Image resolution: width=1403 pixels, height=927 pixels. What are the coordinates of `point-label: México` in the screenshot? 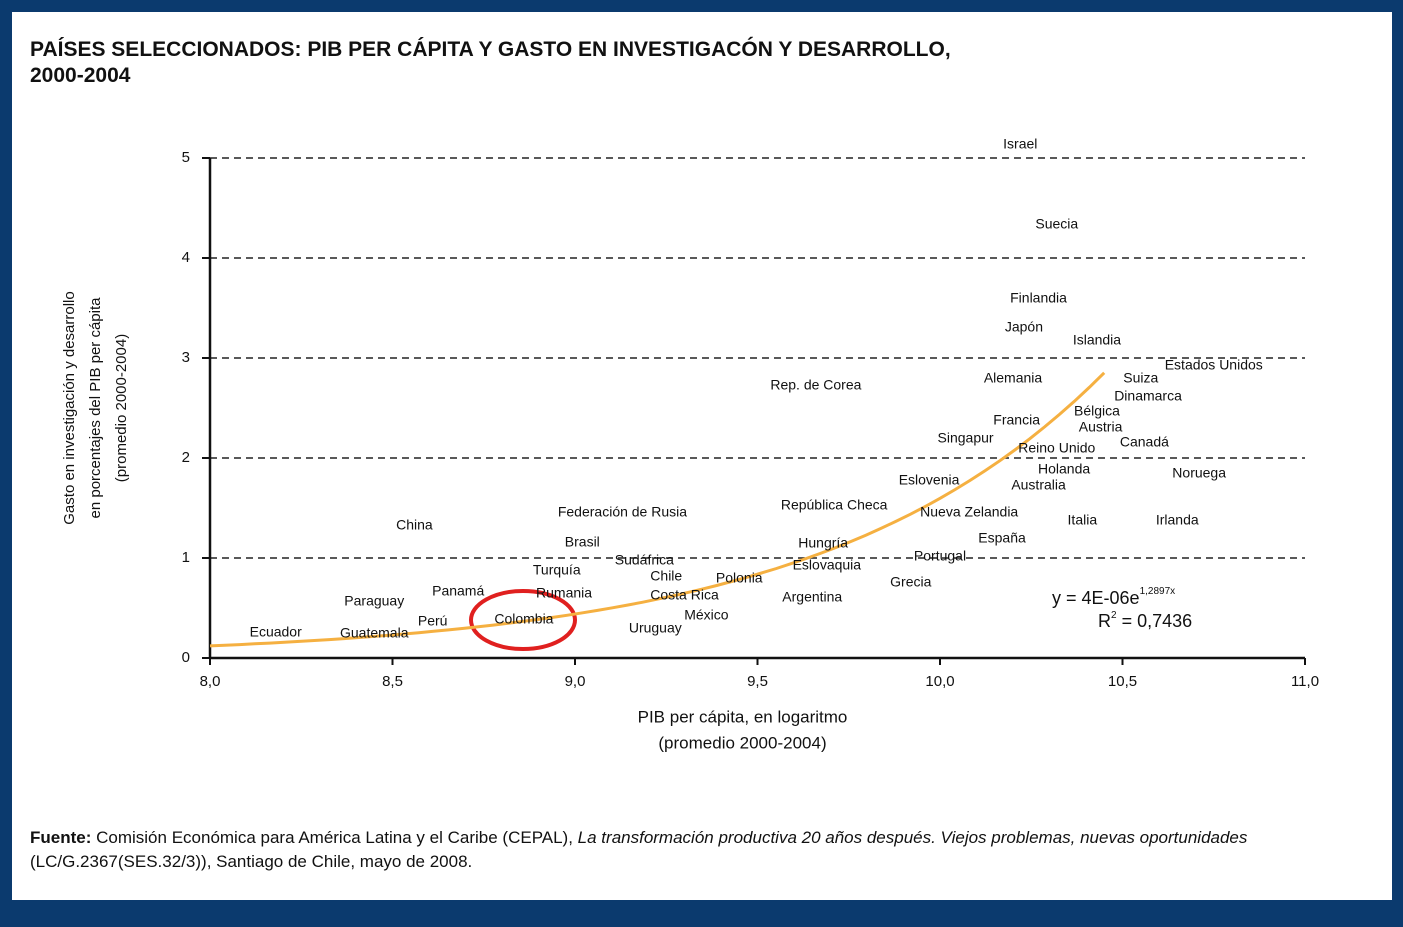 It's located at (706, 615).